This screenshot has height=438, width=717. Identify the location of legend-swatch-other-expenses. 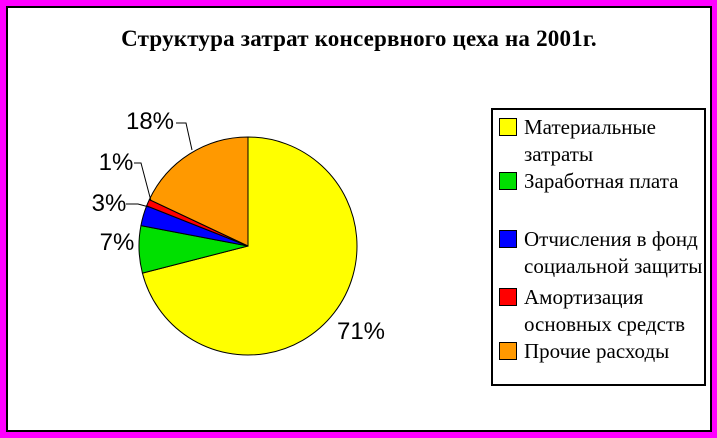
(508, 351).